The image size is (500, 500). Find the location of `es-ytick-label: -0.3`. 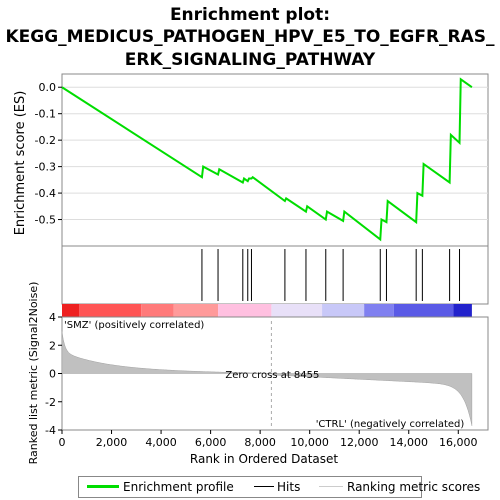

es-ytick-label: -0.3 is located at coordinates (45, 167).